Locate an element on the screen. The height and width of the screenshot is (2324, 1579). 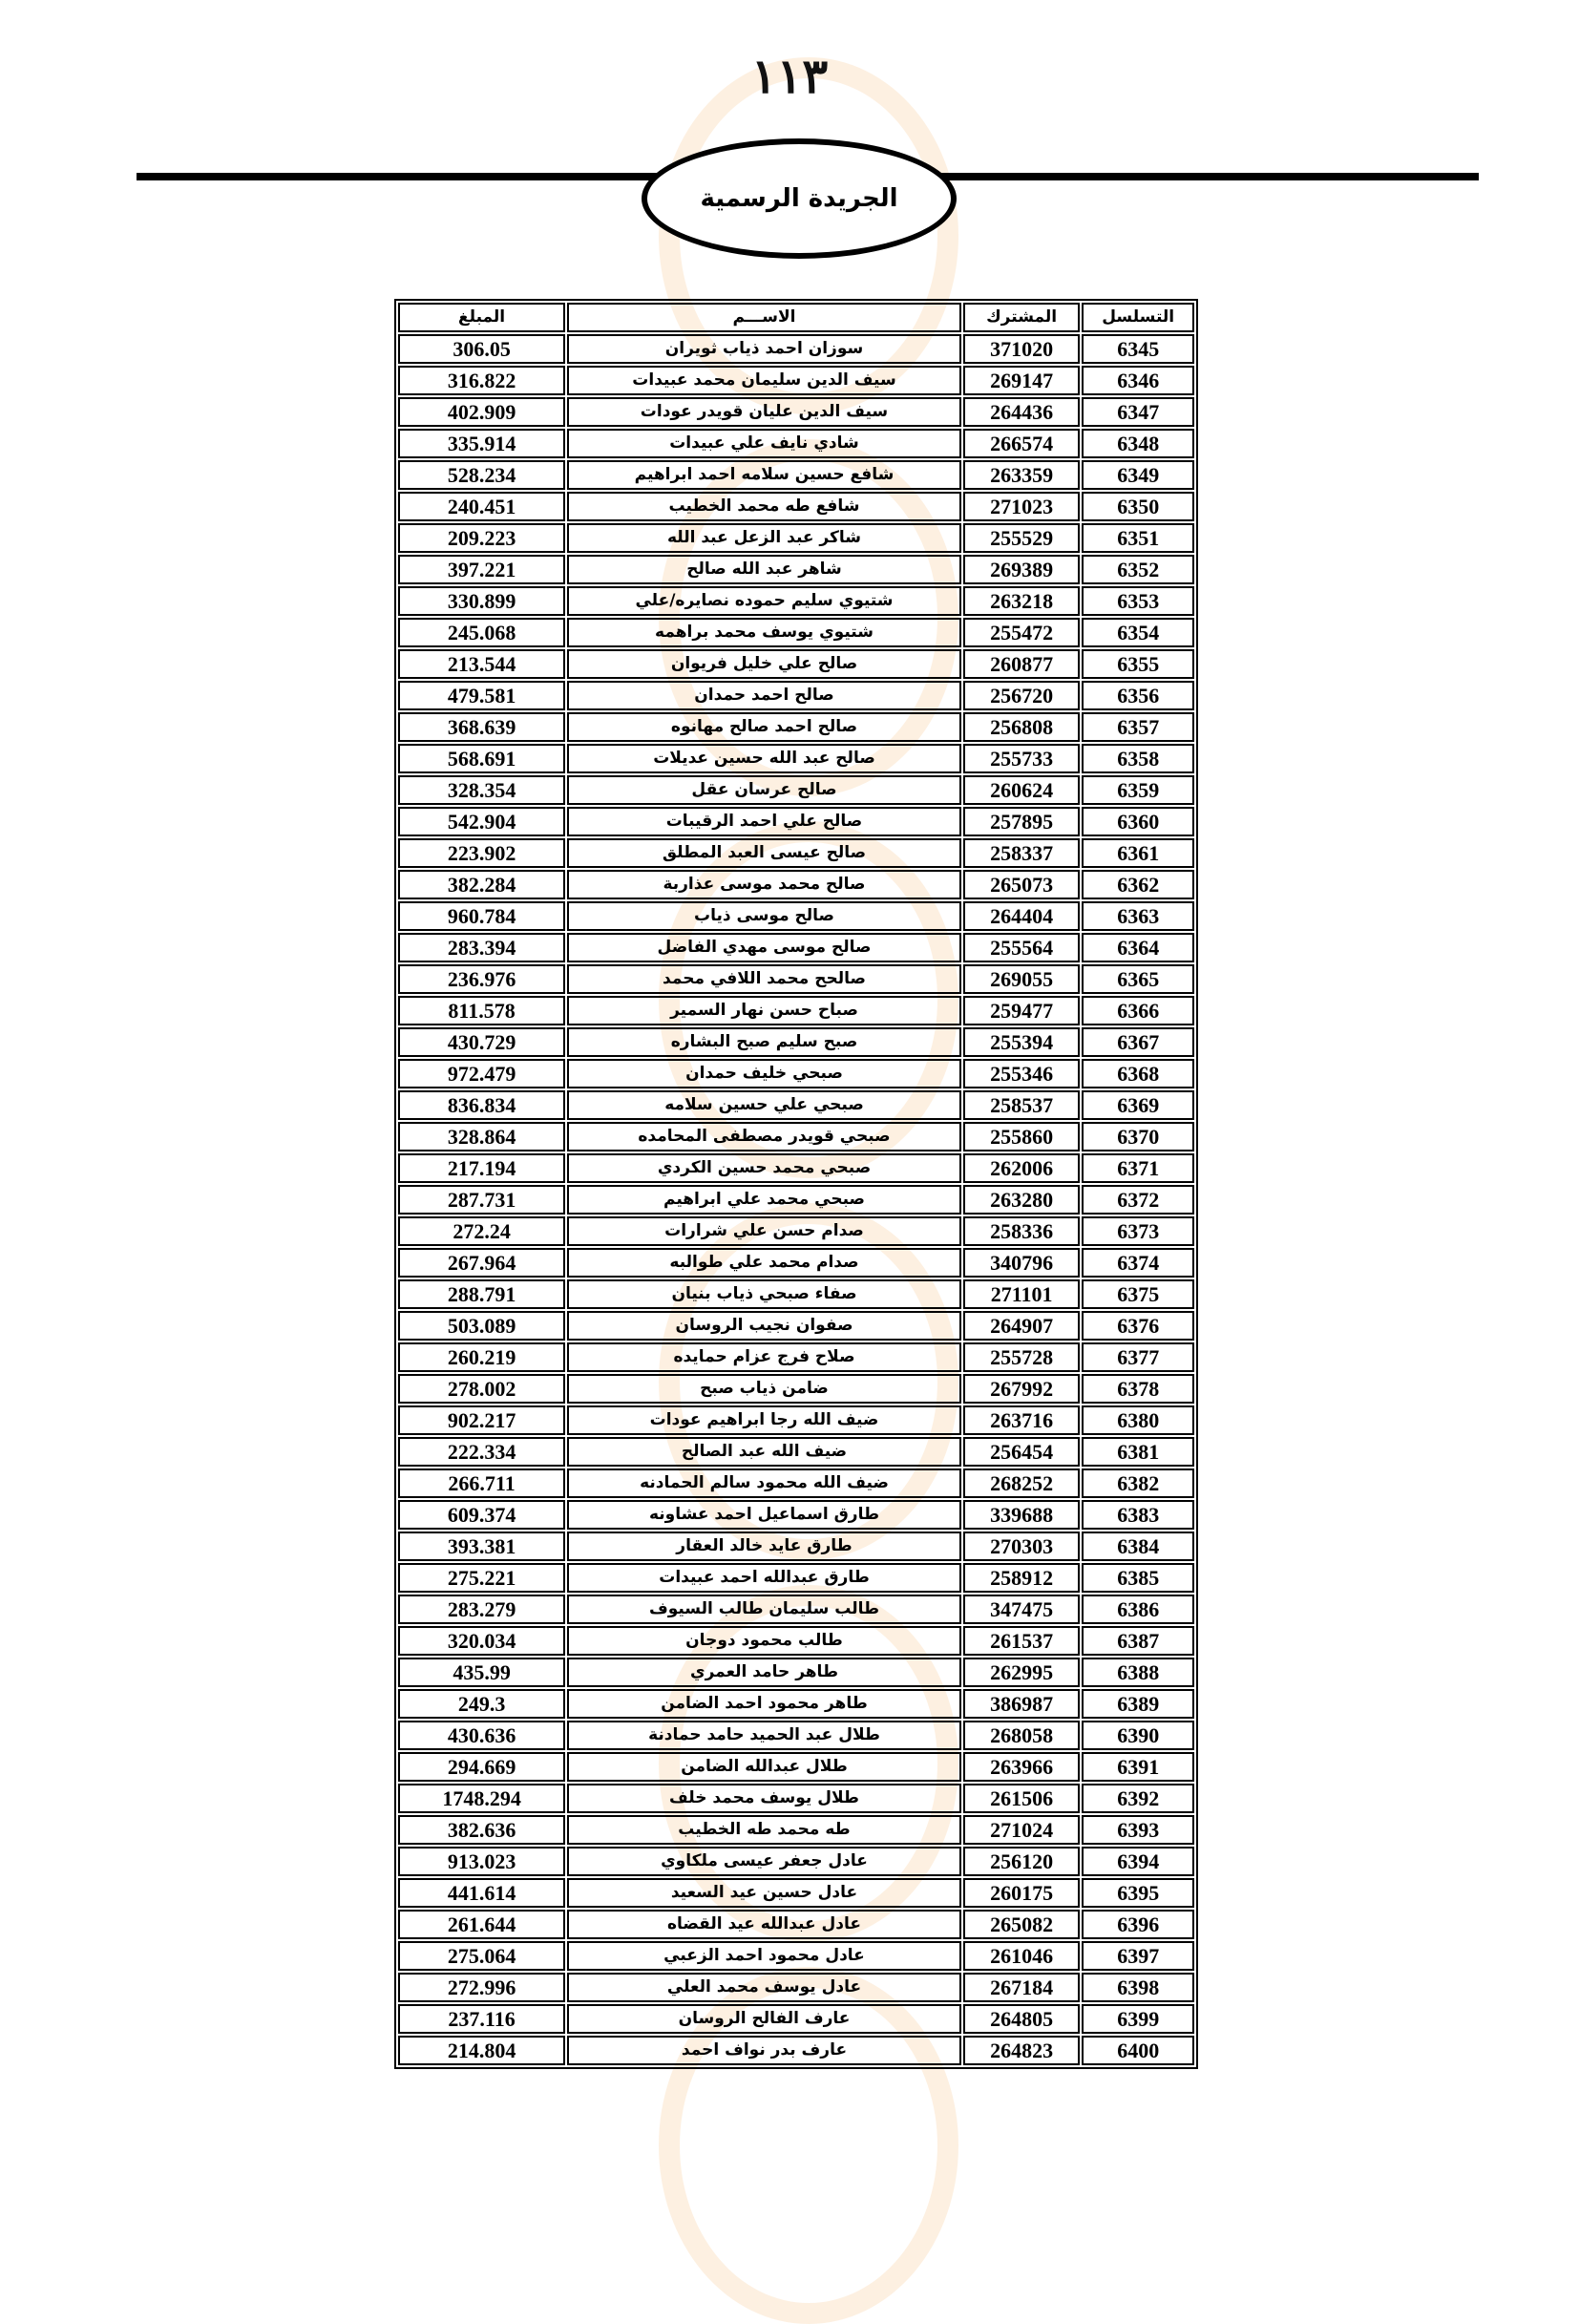
cell-amount: 249.3 is located at coordinates (482, 1704).